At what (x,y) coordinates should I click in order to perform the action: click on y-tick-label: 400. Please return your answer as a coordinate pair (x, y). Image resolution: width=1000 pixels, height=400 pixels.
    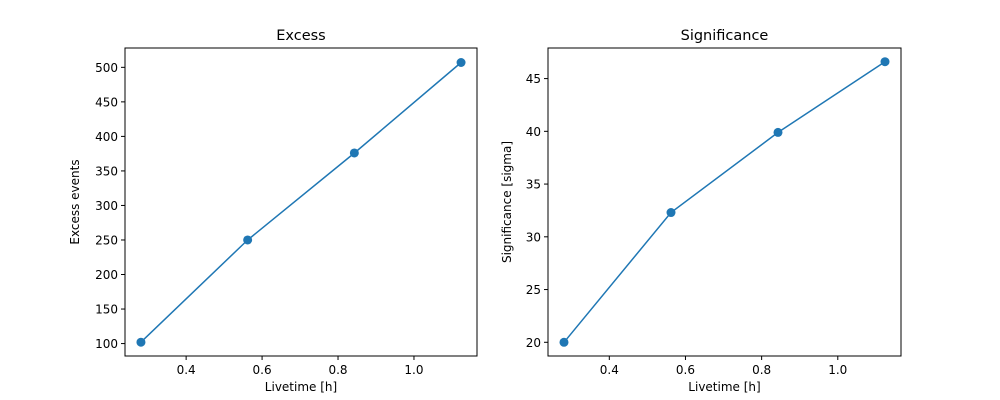
    Looking at the image, I should click on (106, 137).